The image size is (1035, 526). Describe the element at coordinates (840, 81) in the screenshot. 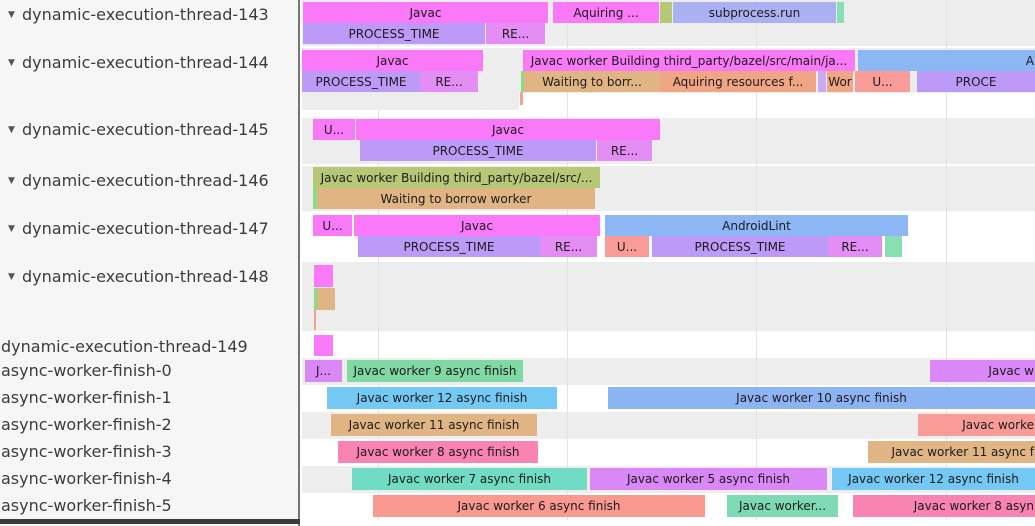

I see `trace-event-bar: Wor` at that location.